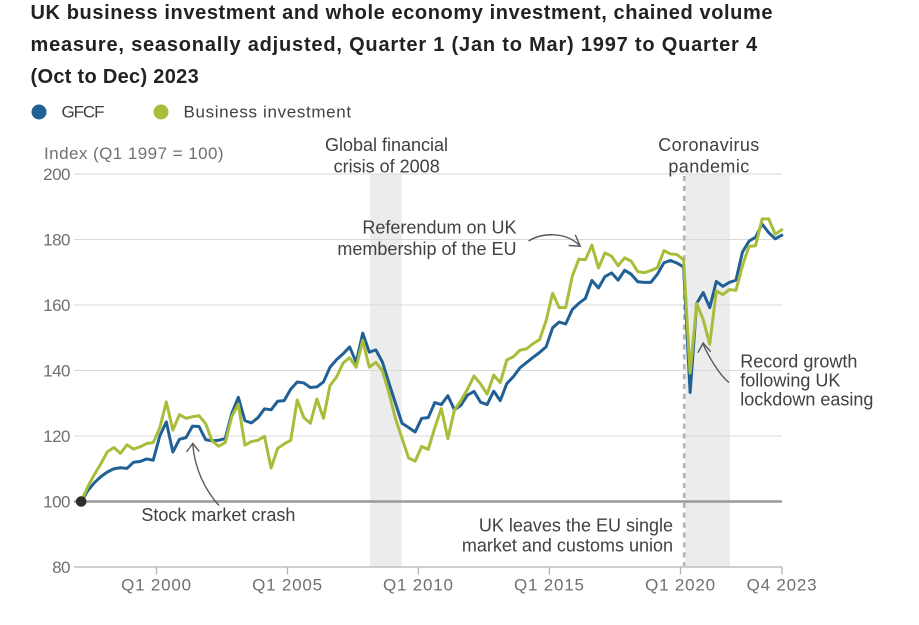 This screenshot has height=625, width=919. I want to click on svg-text: Global financial, so click(386, 145).